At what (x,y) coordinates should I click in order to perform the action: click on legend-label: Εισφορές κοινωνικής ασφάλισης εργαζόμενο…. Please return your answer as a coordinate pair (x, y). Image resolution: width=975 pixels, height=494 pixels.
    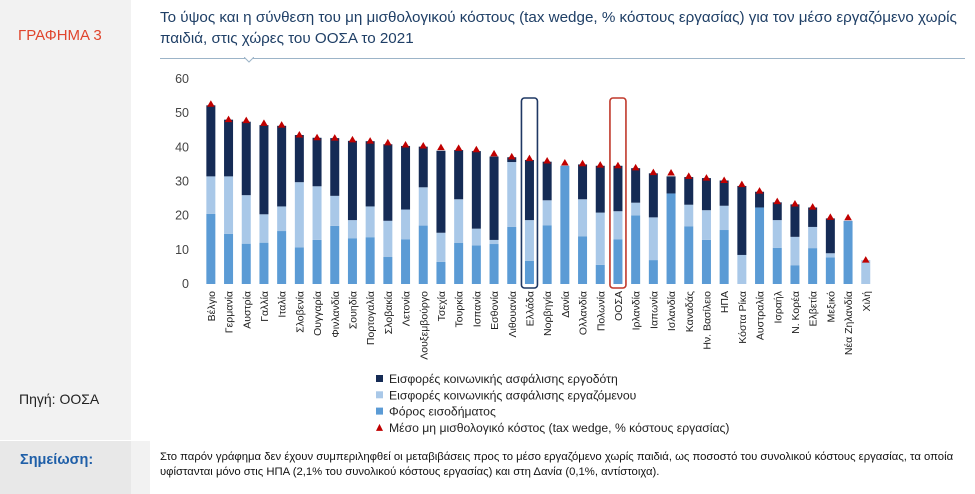
    Looking at the image, I should click on (513, 395).